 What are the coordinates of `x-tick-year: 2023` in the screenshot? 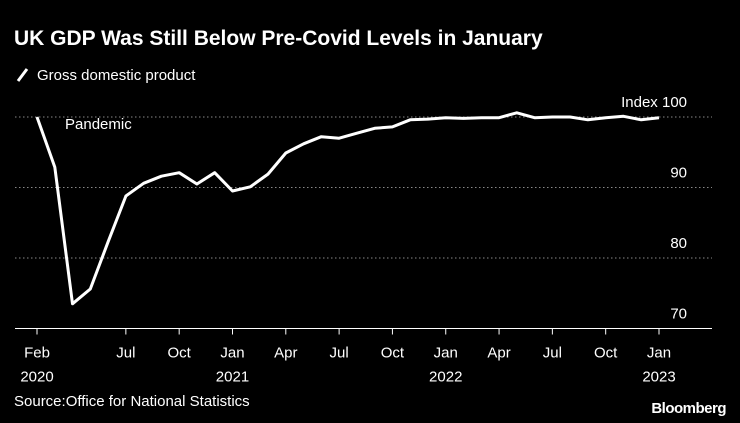 It's located at (658, 377).